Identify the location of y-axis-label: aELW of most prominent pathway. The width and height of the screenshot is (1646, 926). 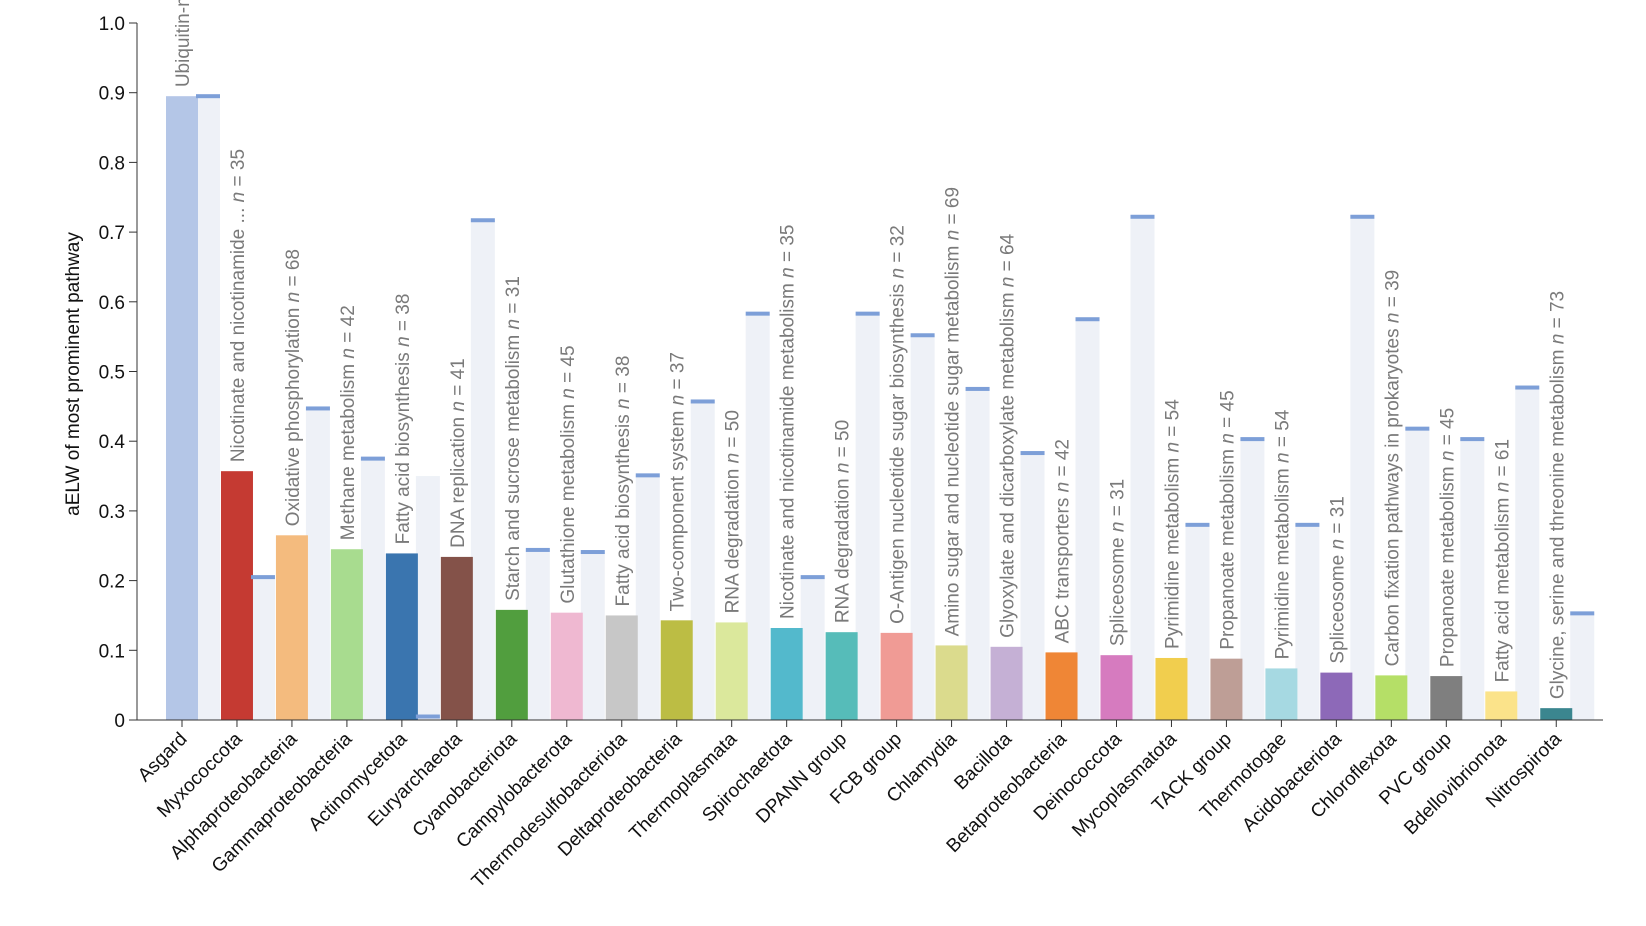
(73, 374).